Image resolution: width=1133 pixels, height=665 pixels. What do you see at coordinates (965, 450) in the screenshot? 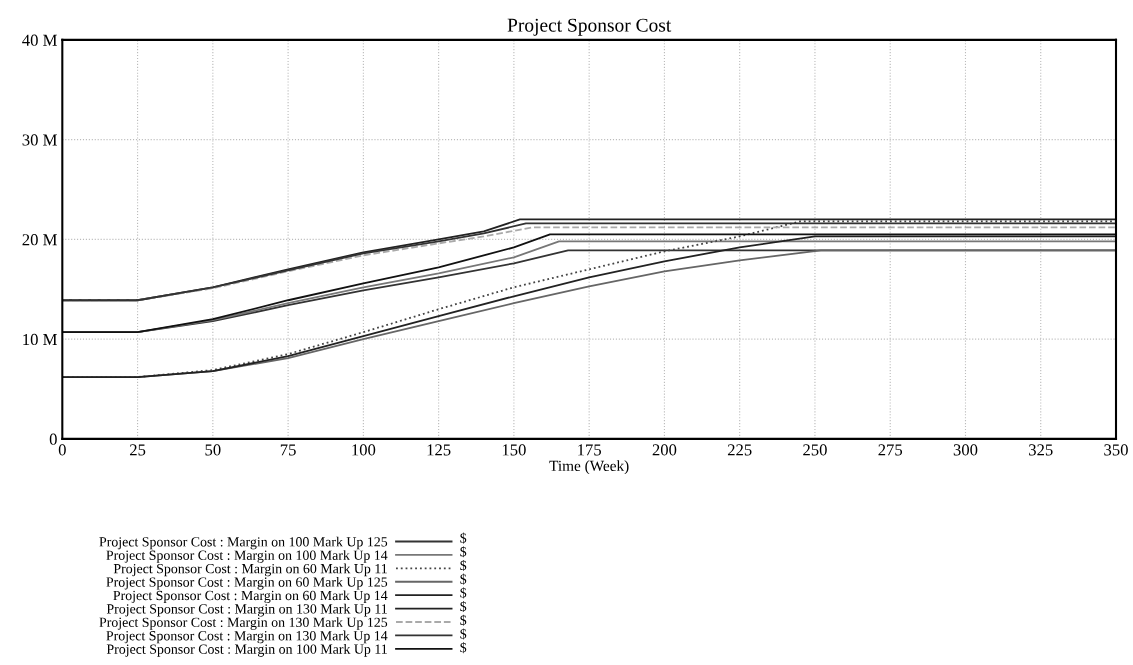
I see `x-tick-label: 300` at bounding box center [965, 450].